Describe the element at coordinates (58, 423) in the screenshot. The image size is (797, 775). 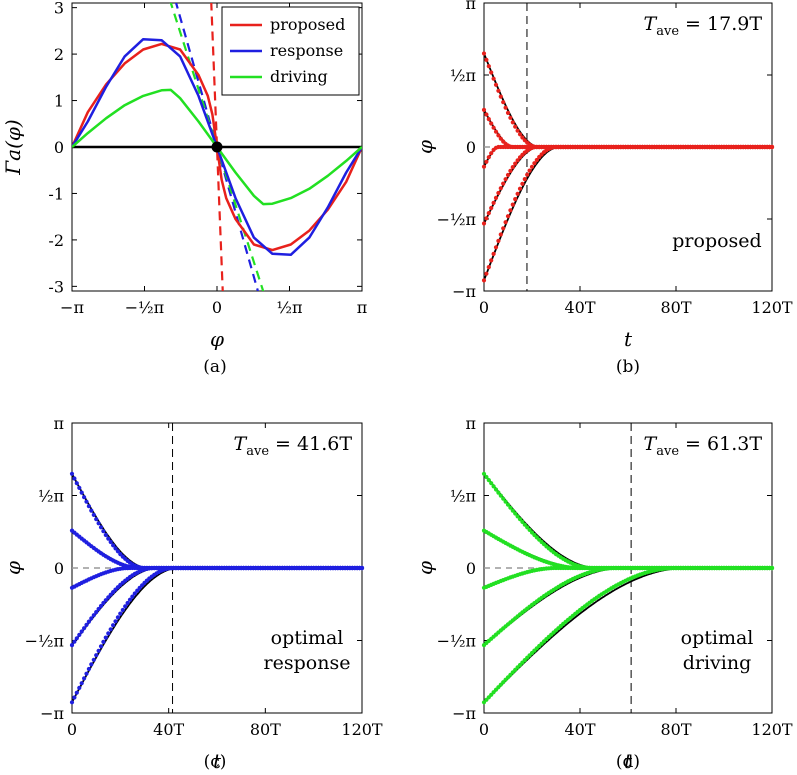
I see `y-tick-label: π` at that location.